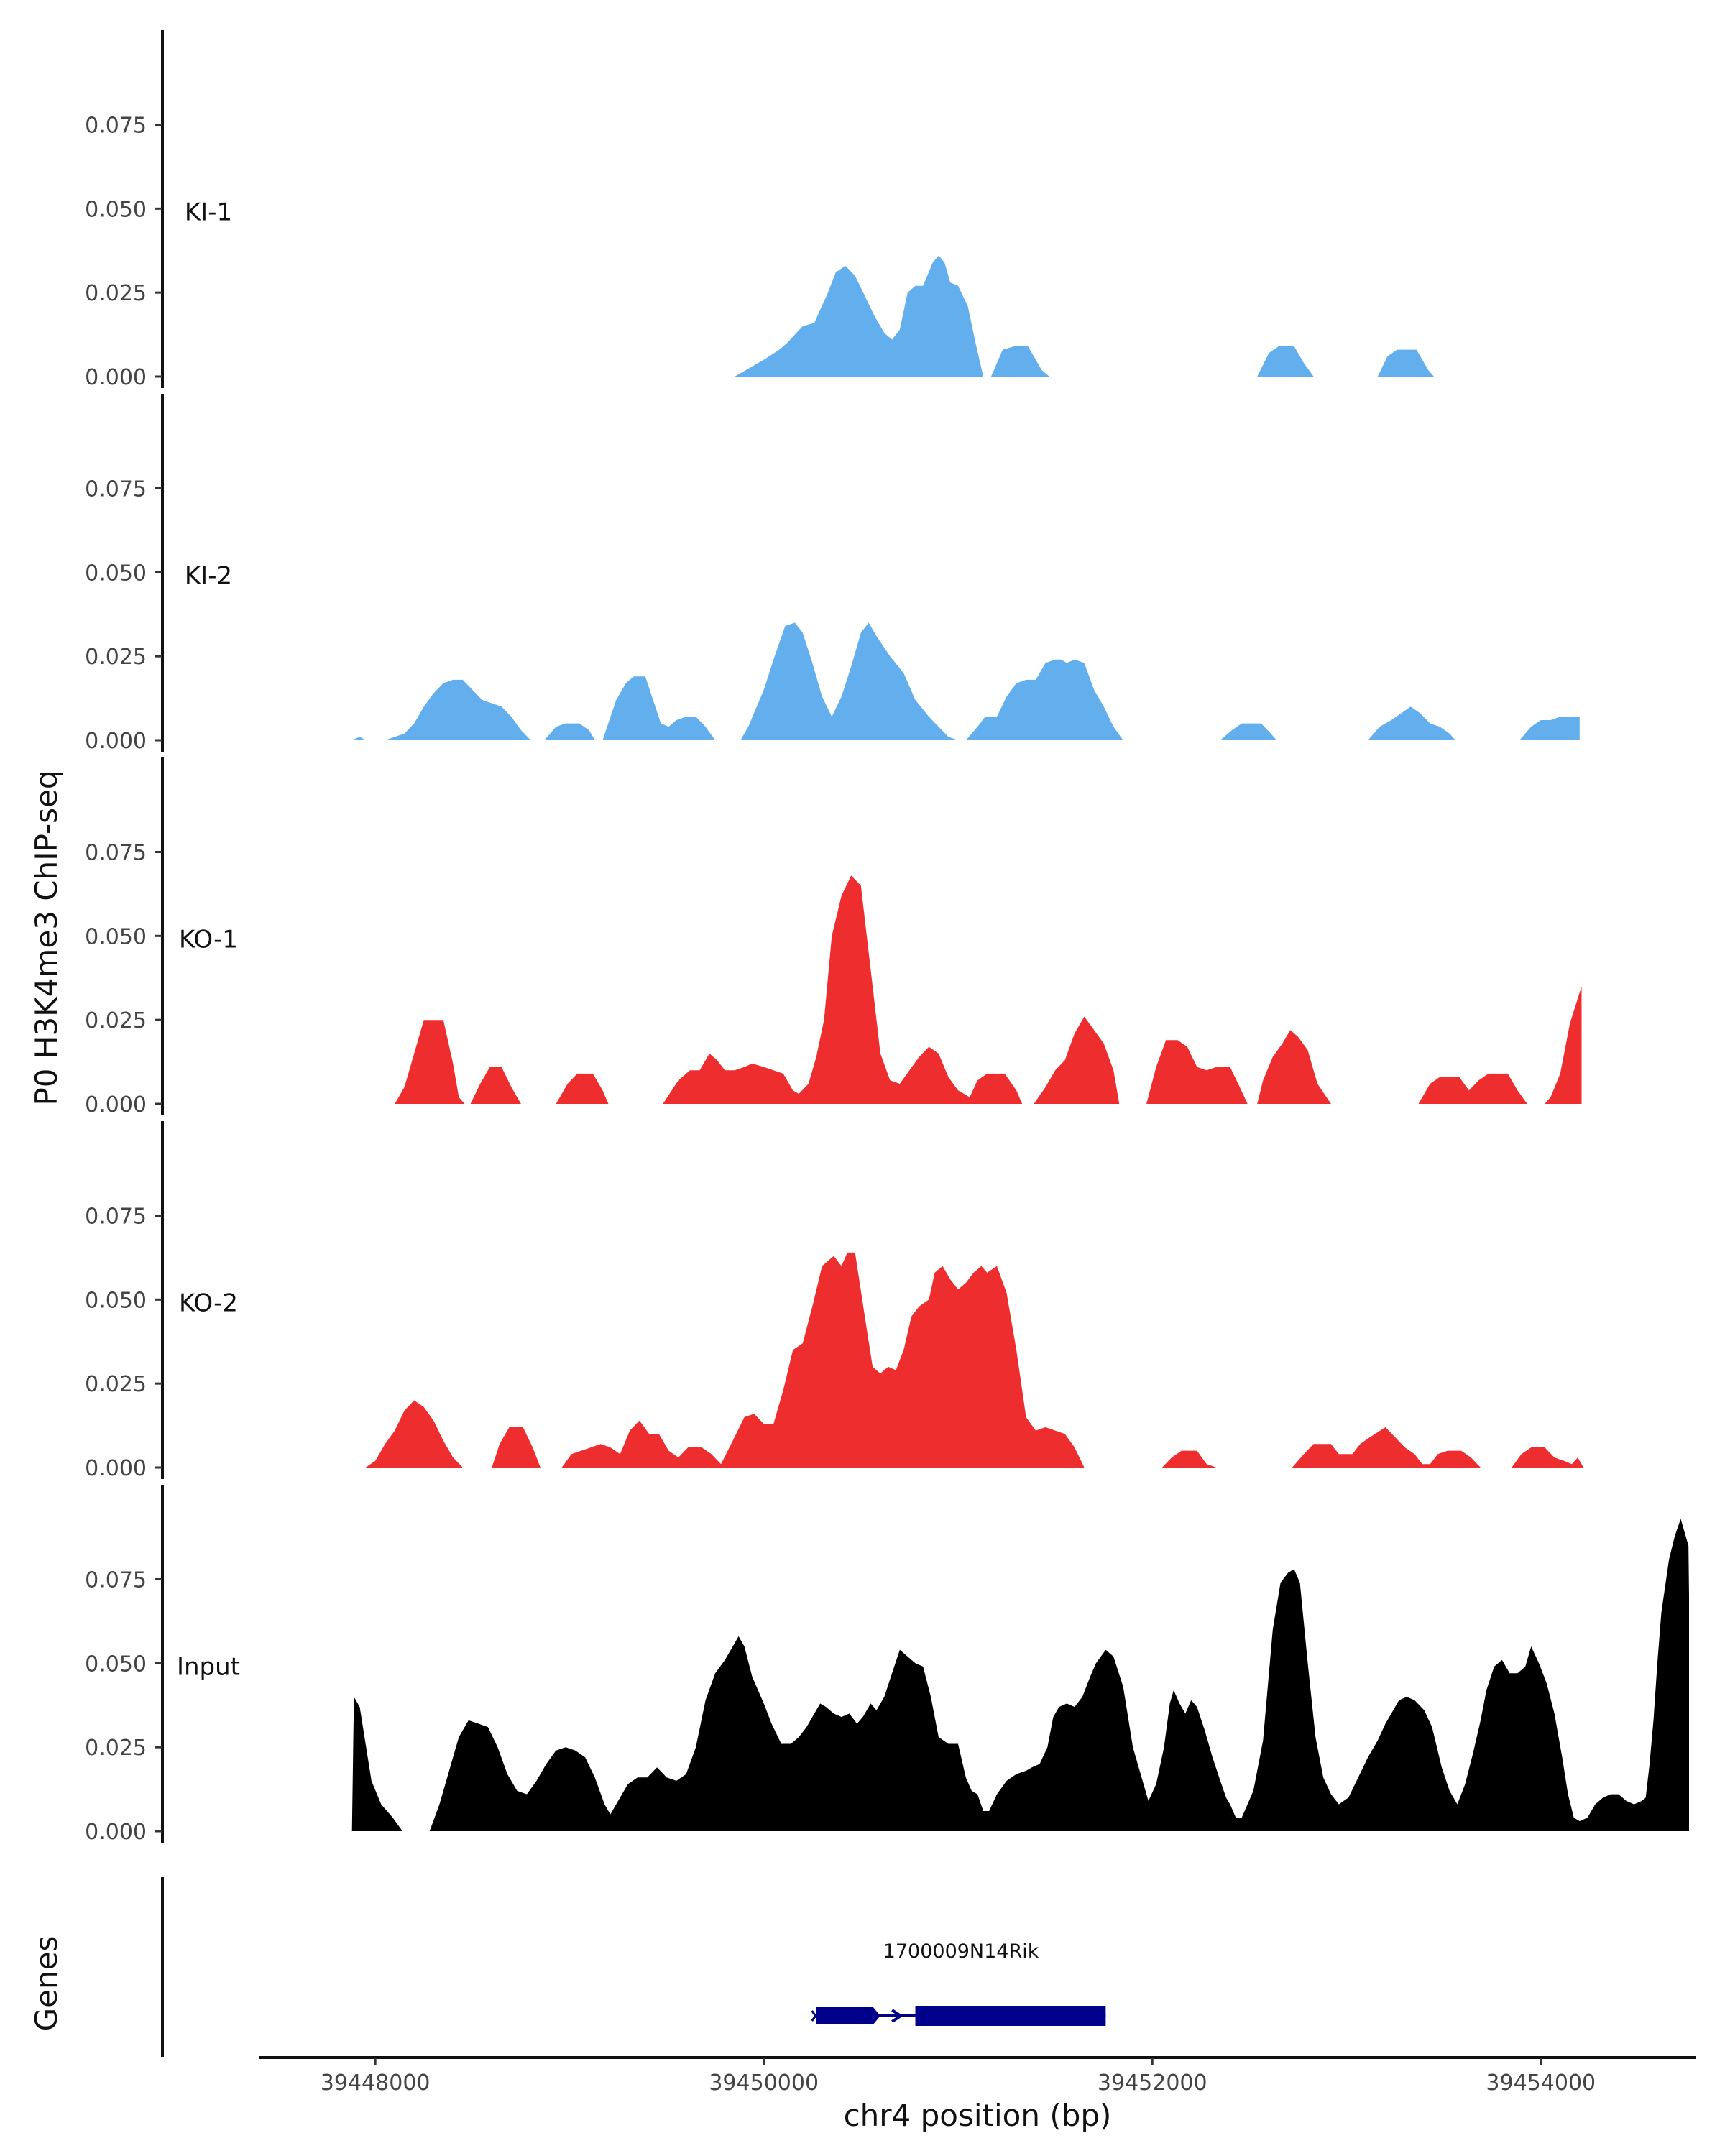  I want to click on track-ki-2: 0.000 0.025 0.050 0.075 KI-2, so click(832, 574).